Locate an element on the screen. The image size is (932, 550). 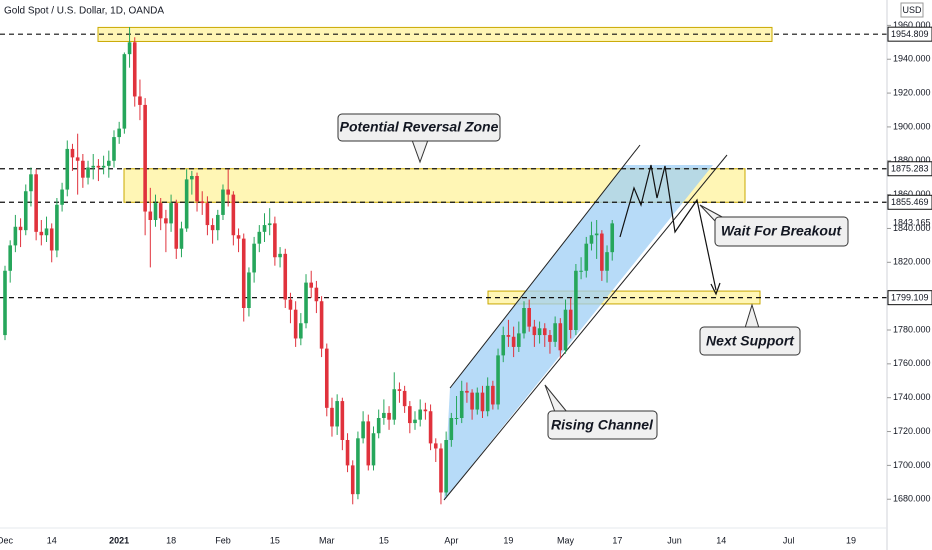
y-tick-label: 1820.000 is located at coordinates (912, 262).